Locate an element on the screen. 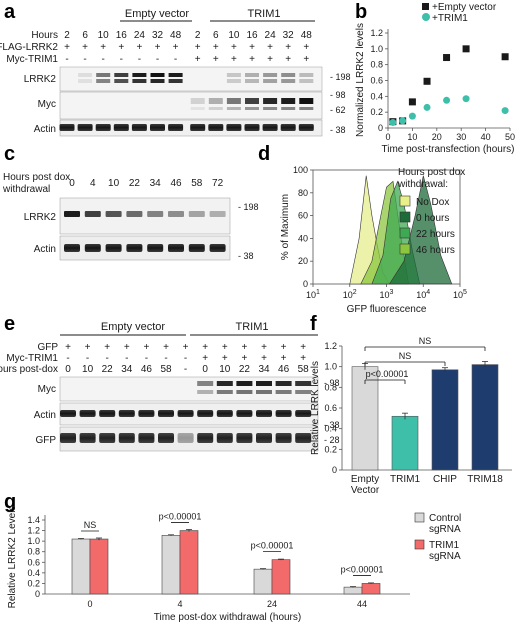 Image resolution: width=520 pixels, height=630 pixels. y-tick-label-d: 60 is located at coordinates (303, 216).